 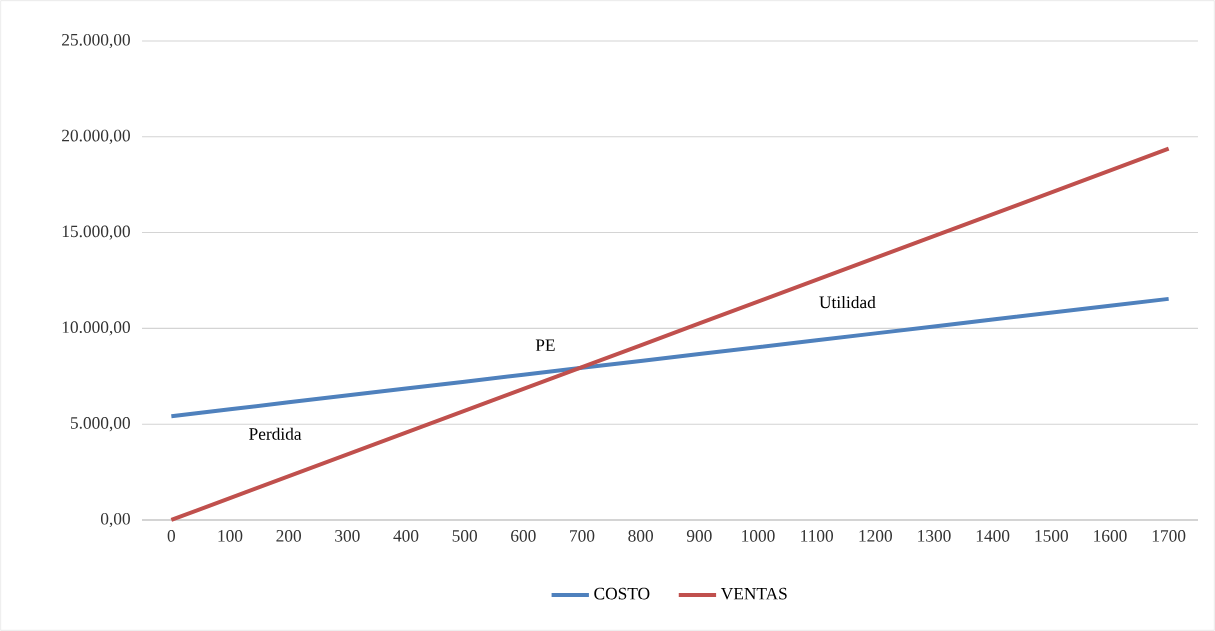 What do you see at coordinates (465, 536) in the screenshot?
I see `x-tick-label: 500` at bounding box center [465, 536].